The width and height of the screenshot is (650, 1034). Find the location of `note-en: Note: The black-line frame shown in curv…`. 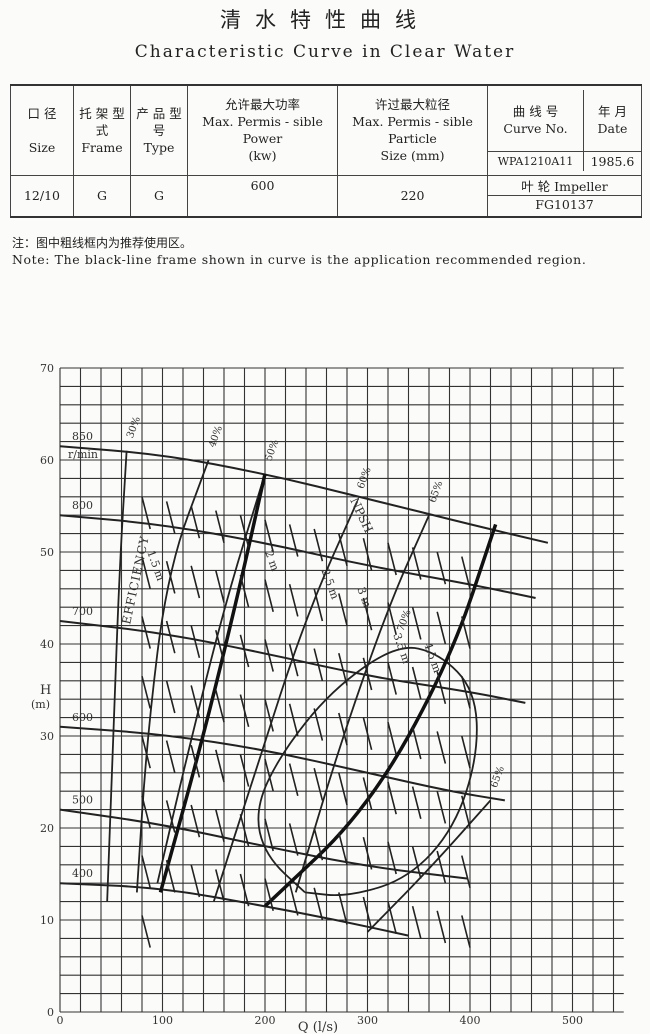

note-en: Note: The black-line frame shown in curv… is located at coordinates (299, 259).